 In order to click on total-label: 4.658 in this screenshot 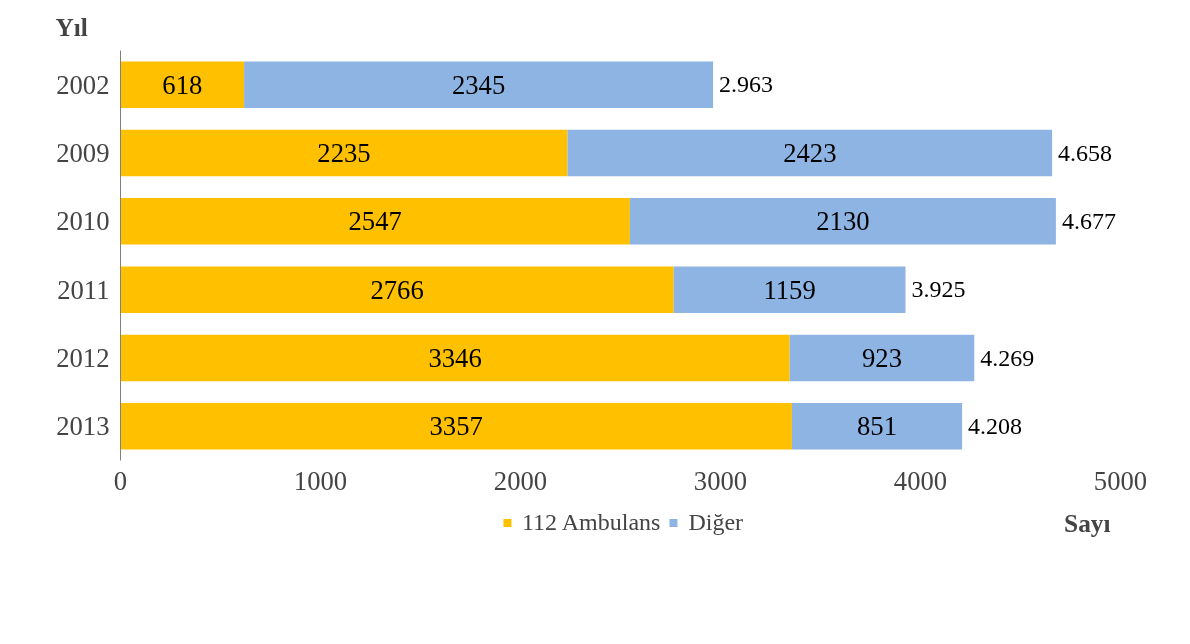, I will do `click(1085, 152)`.